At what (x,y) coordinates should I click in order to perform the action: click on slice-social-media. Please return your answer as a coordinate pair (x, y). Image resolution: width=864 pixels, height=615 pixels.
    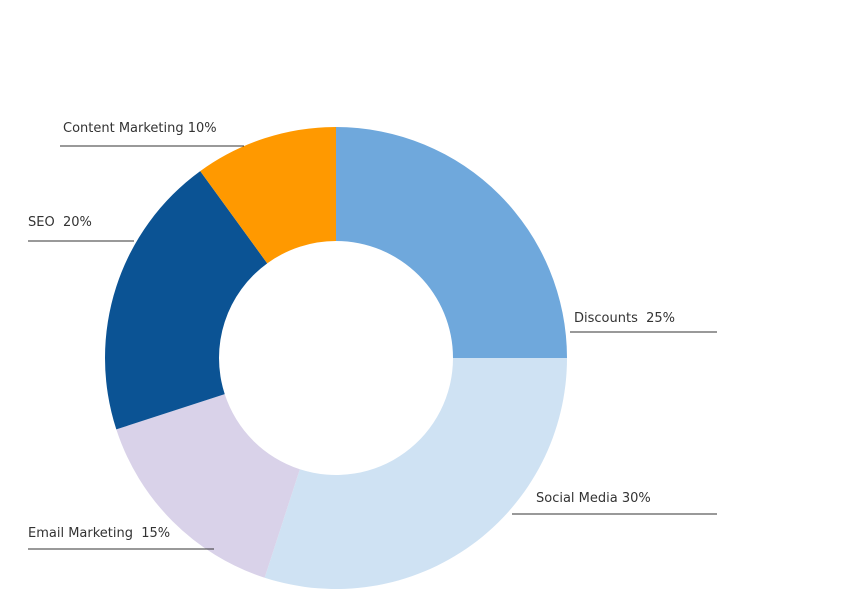
    Looking at the image, I should click on (415, 473).